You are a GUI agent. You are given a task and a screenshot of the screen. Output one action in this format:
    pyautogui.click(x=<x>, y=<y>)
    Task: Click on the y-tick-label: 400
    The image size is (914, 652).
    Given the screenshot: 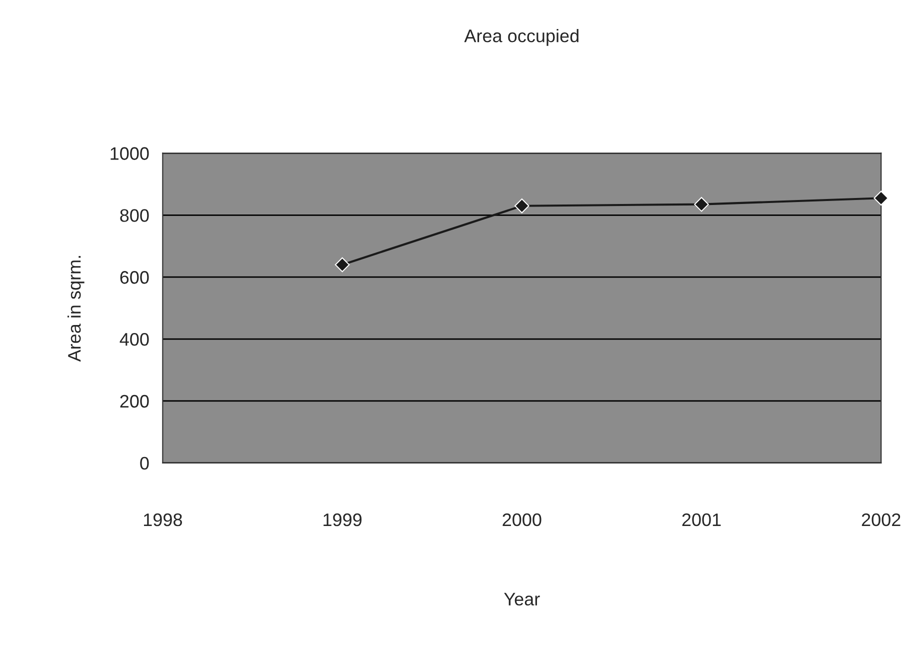 What is the action you would take?
    pyautogui.click(x=134, y=339)
    